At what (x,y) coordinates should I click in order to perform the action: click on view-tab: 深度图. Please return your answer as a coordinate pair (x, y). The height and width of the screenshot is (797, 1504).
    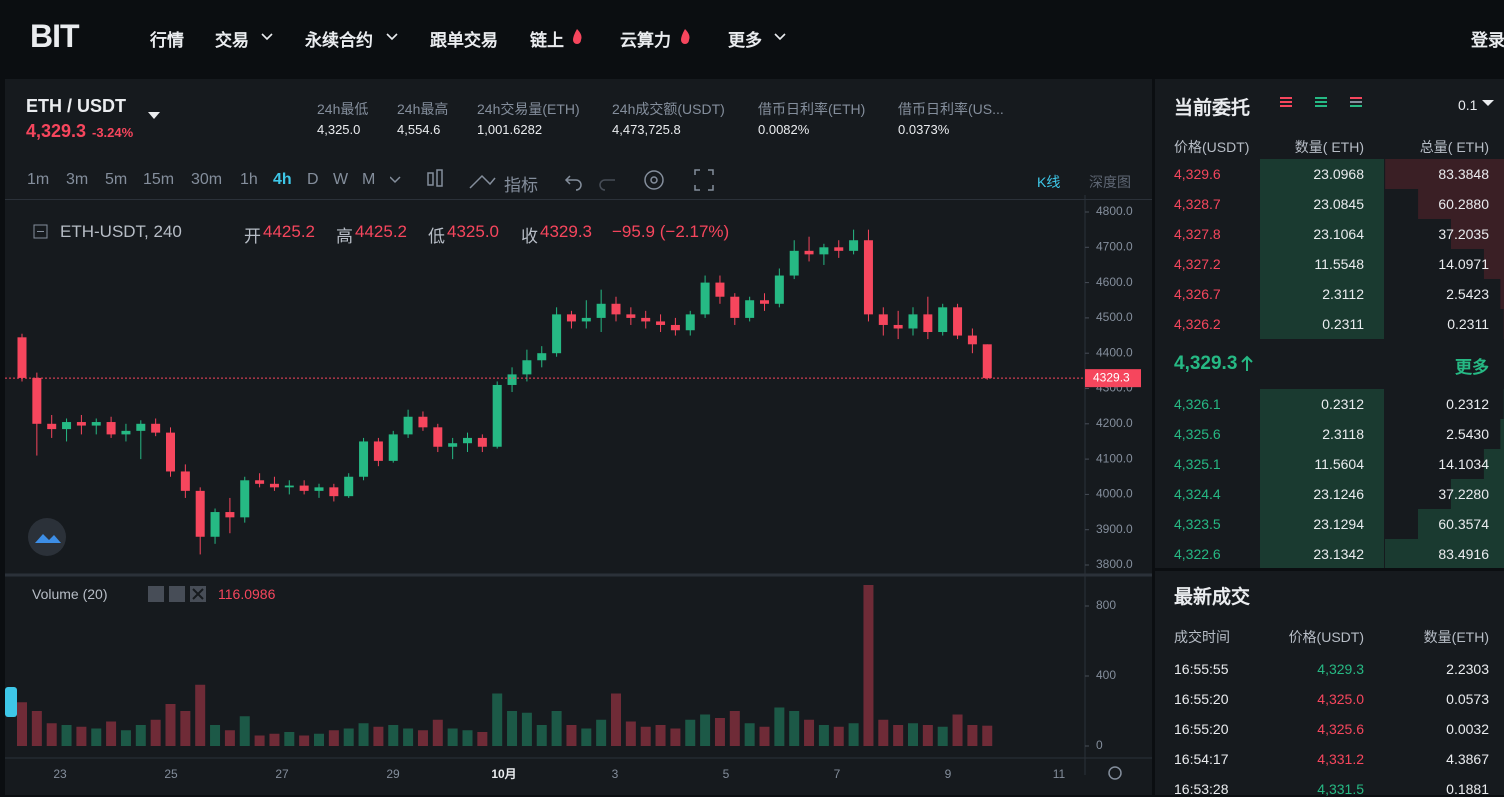
    Looking at the image, I should click on (1110, 182).